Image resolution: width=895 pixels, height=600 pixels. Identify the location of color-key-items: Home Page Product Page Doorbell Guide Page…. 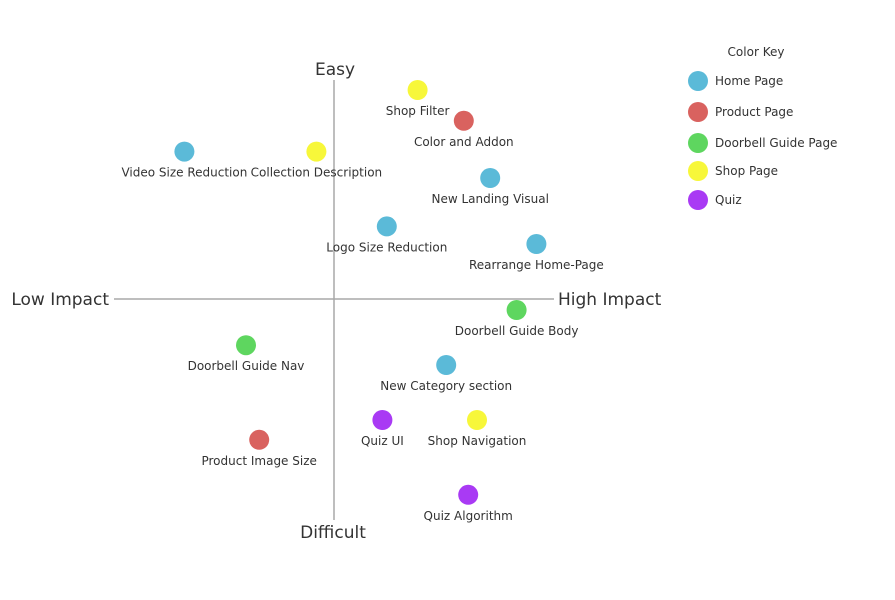
(762, 140).